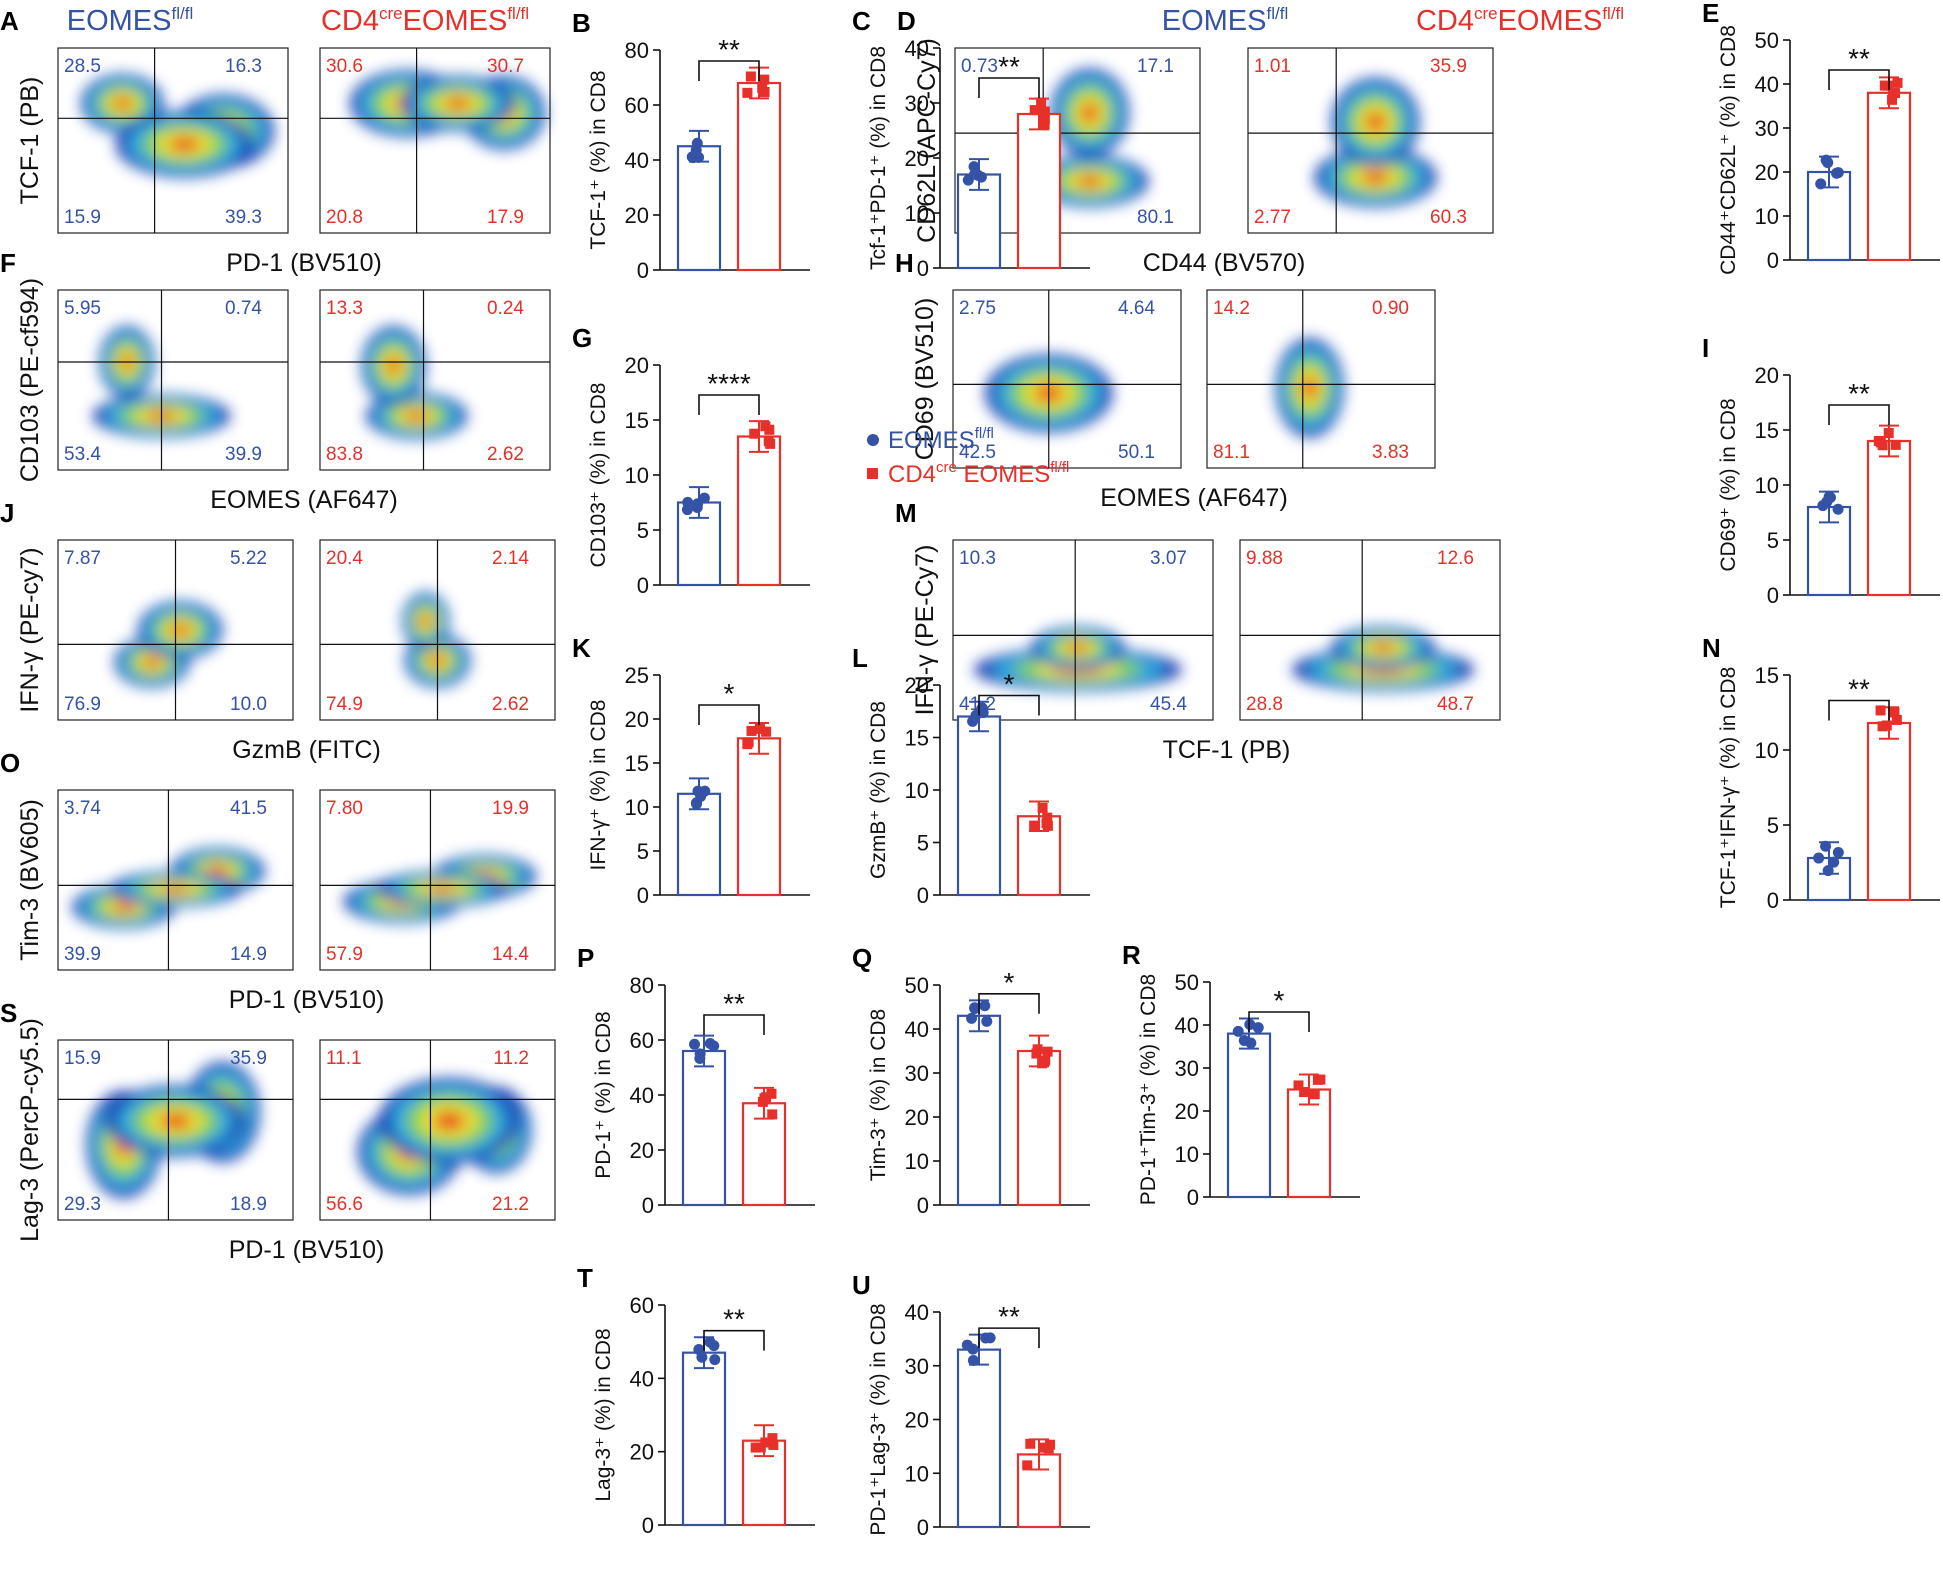  I want to click on quad-lr-value: 48.7, so click(1455, 704).